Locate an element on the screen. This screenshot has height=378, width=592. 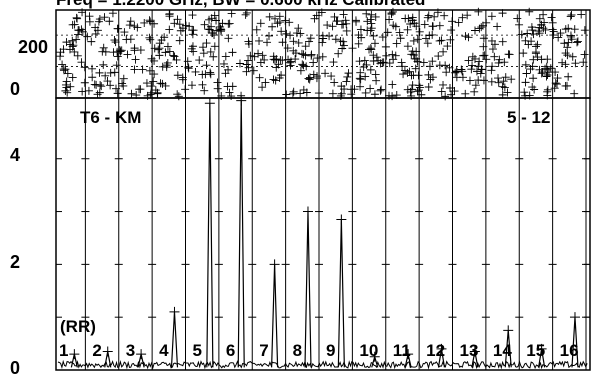
peak-line is located at coordinates (241, 234).